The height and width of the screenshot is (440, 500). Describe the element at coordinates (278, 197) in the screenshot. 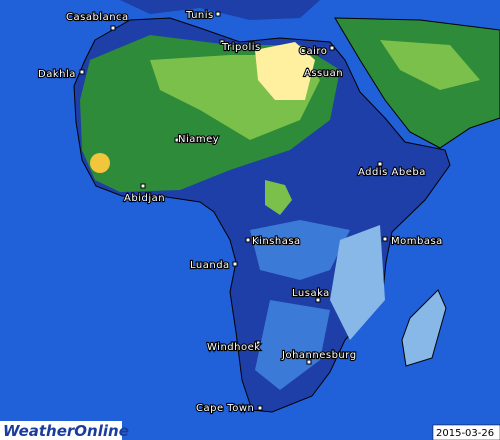

I see `light-green-zone` at that location.